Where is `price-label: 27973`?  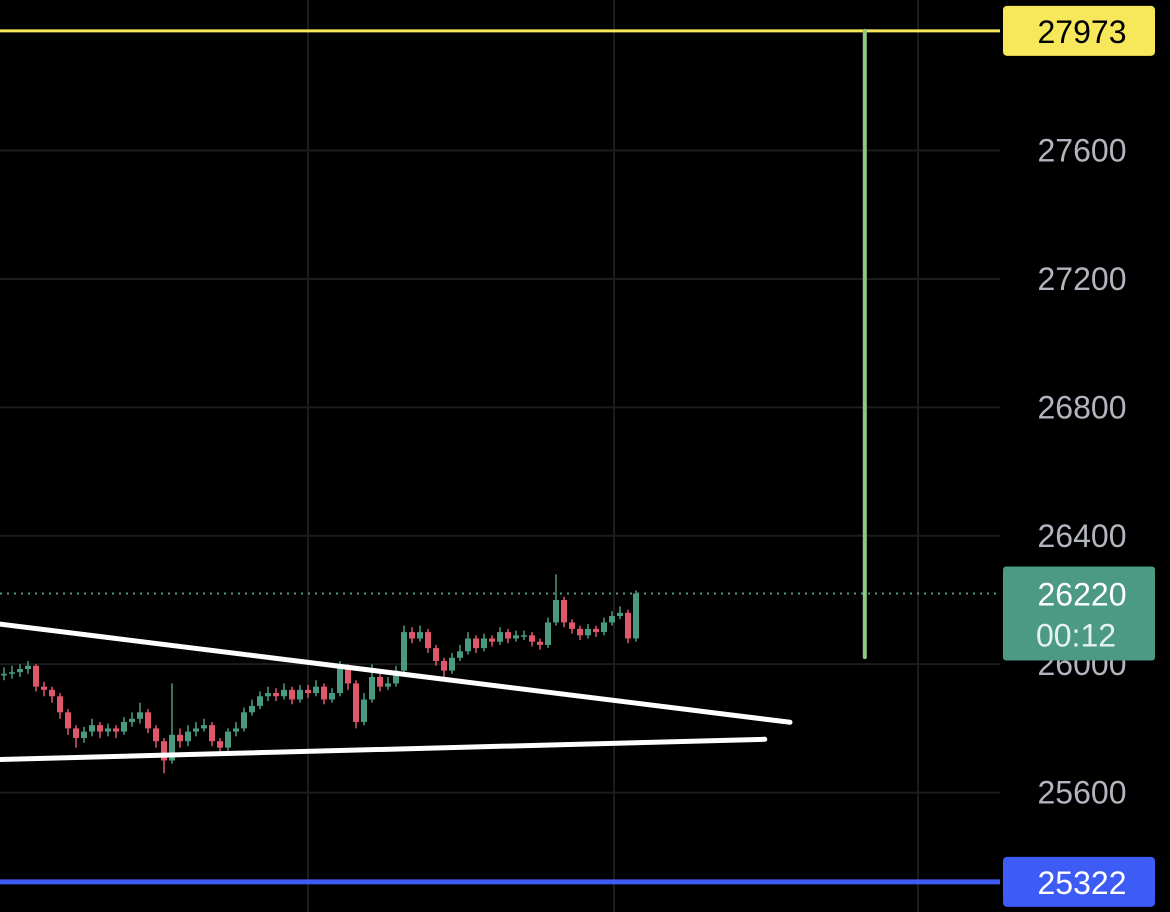
price-label: 27973 is located at coordinates (1082, 32).